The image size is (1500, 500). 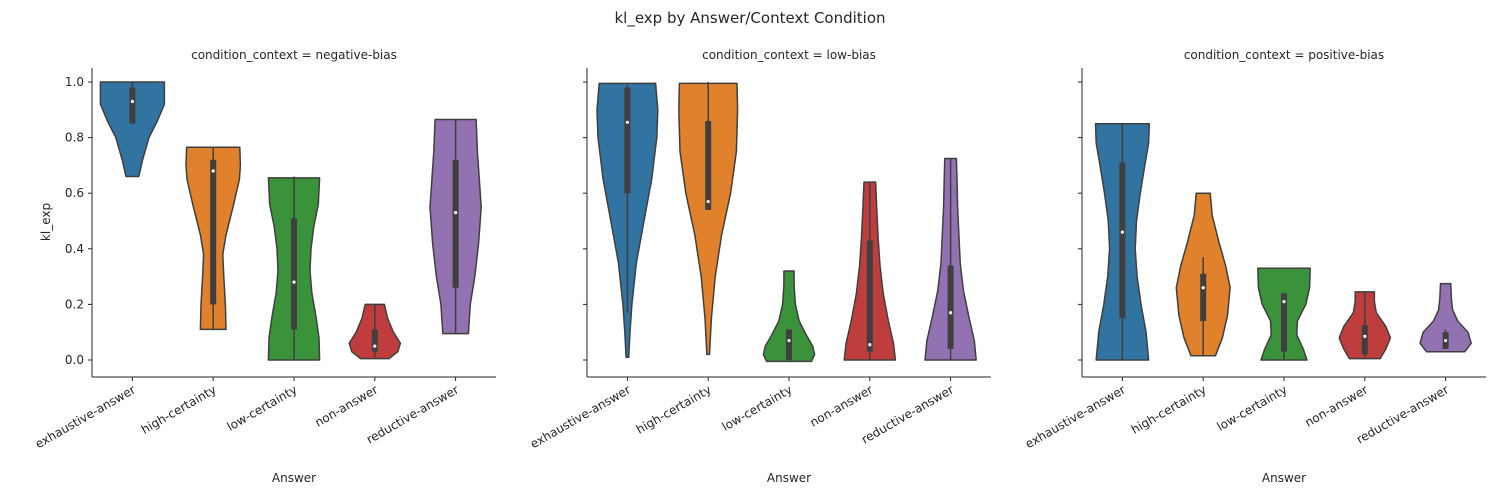 I want to click on y-tick-label: 0.2, so click(x=74, y=304).